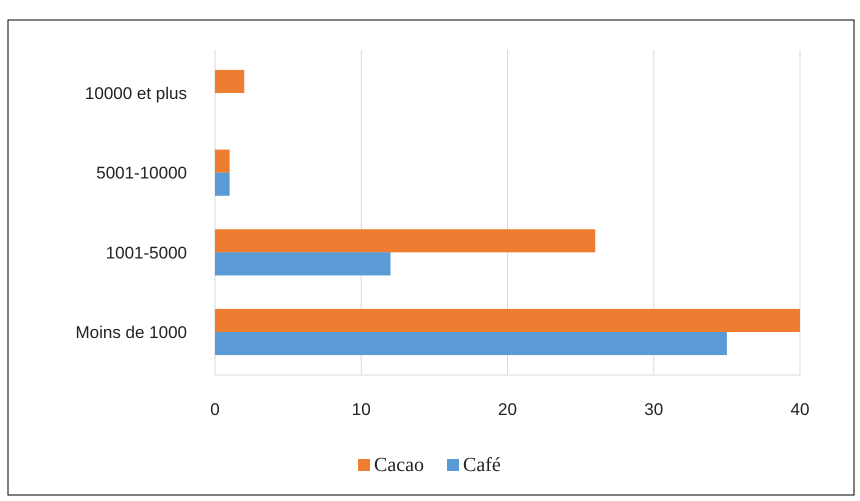  What do you see at coordinates (146, 252) in the screenshot?
I see `y-tick-label: 1001-5000` at bounding box center [146, 252].